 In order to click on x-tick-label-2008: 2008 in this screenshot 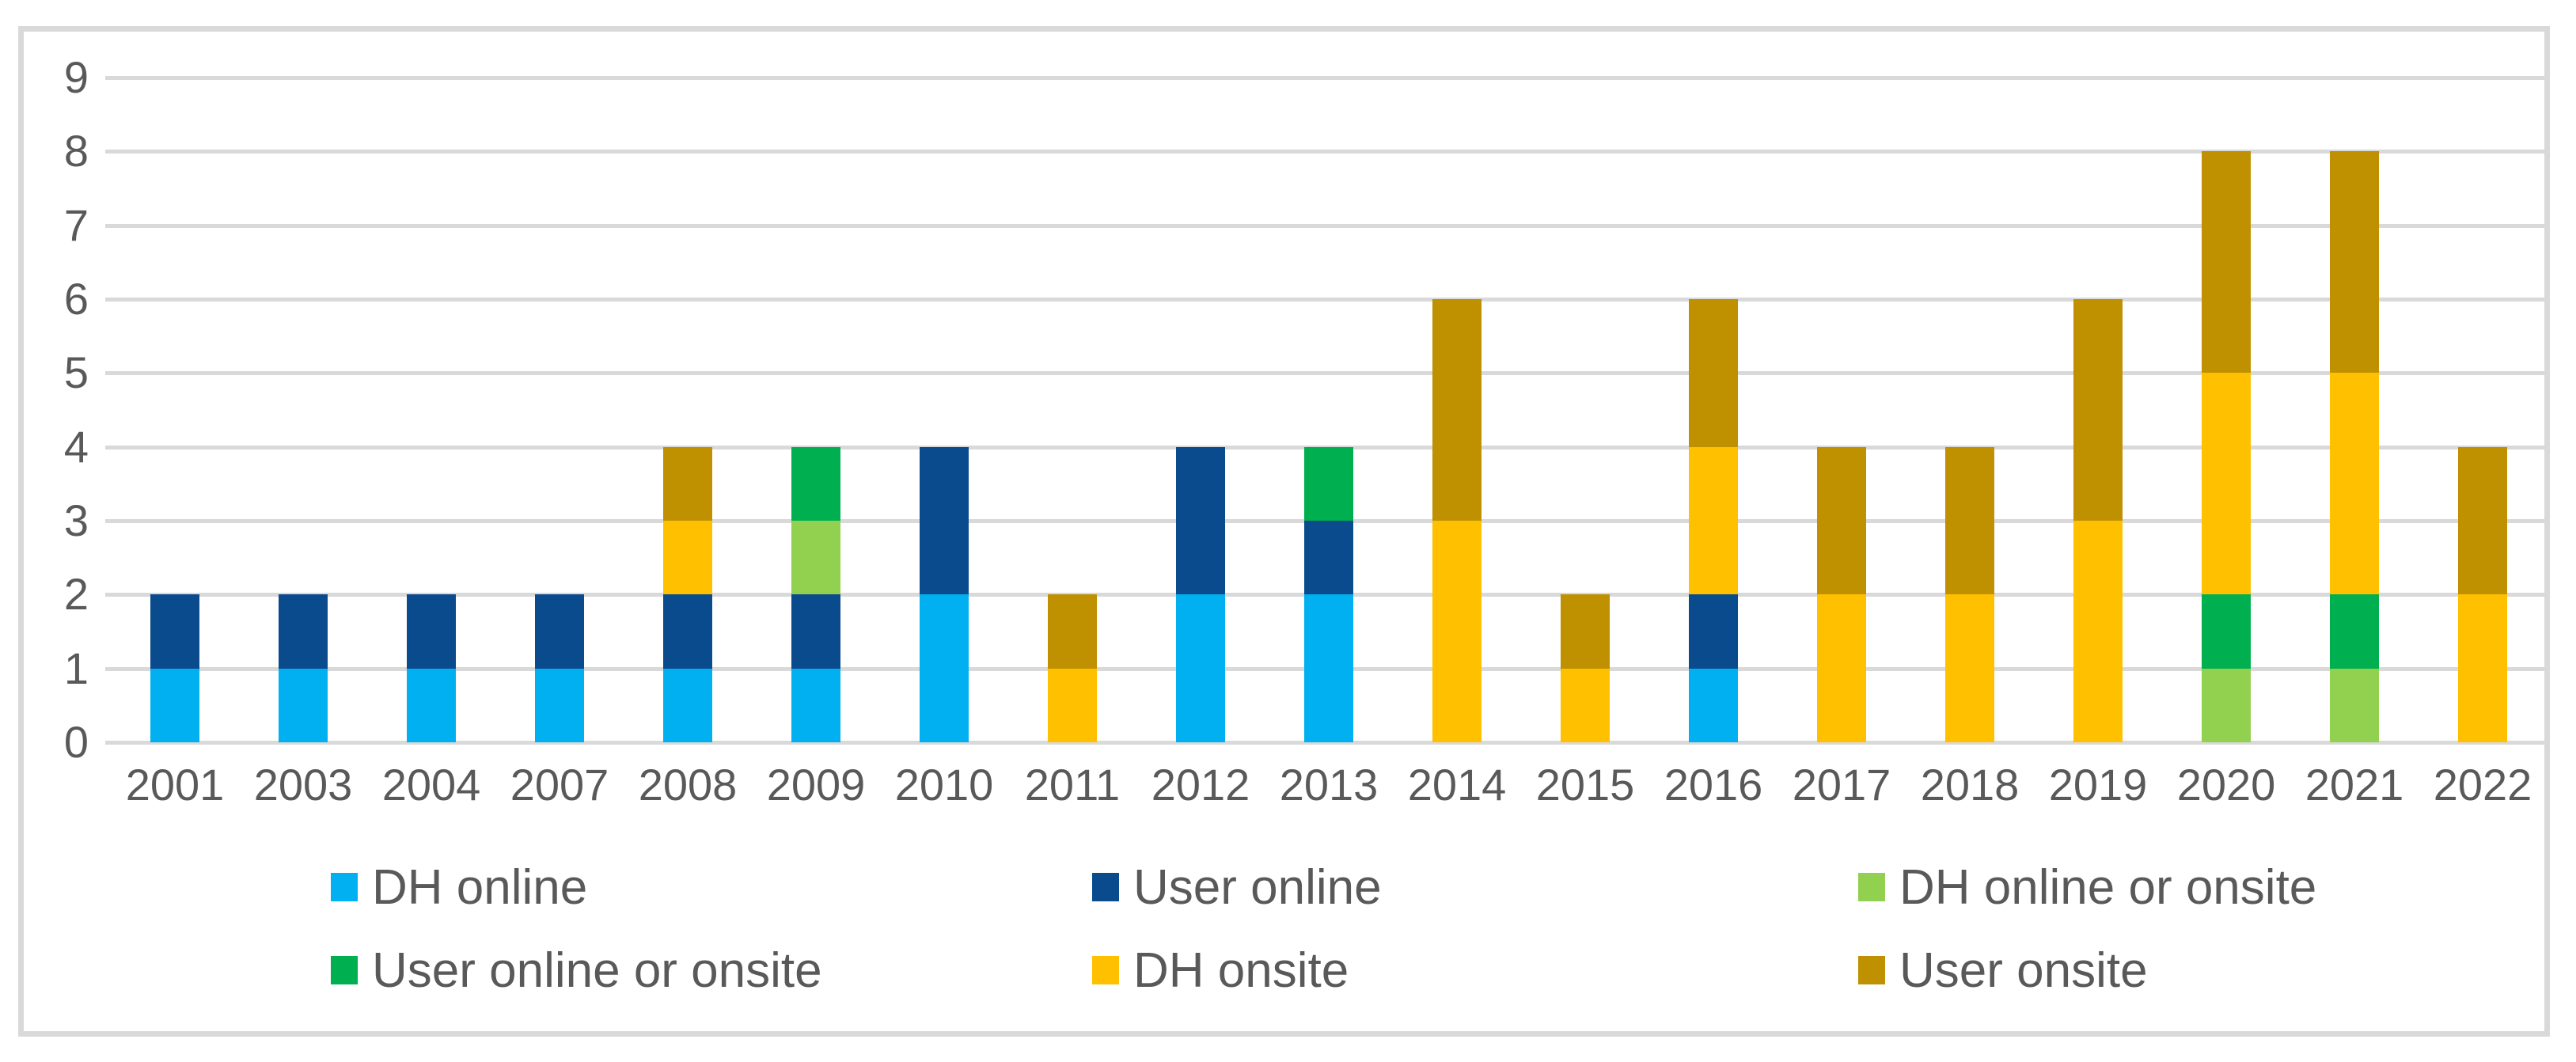, I will do `click(688, 785)`.